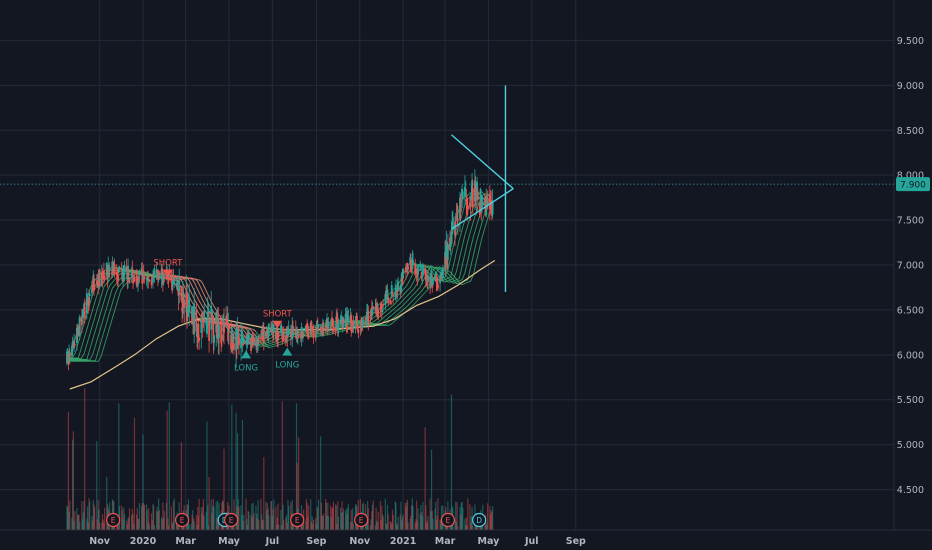  What do you see at coordinates (482, 188) in the screenshot?
I see `triangle-pattern` at bounding box center [482, 188].